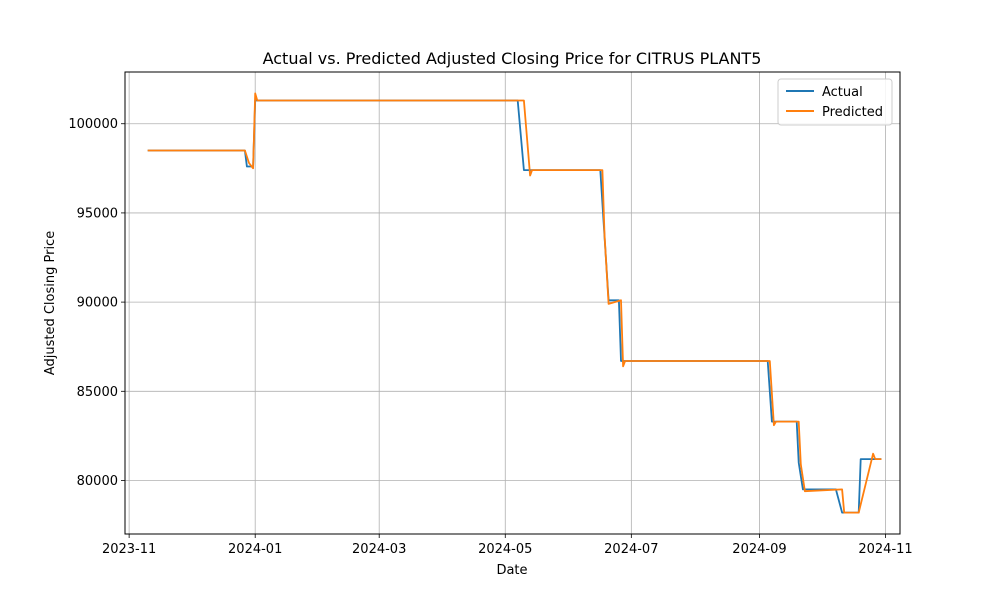 This screenshot has height=600, width=1000. What do you see at coordinates (631, 549) in the screenshot?
I see `x-tick-label: 2024-07` at bounding box center [631, 549].